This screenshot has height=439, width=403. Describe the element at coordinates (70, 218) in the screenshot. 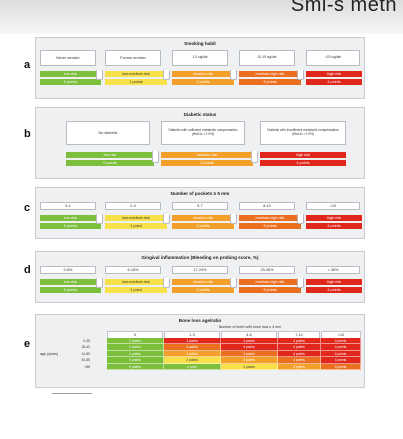

I see `pockets-risk-1: low risk` at that location.